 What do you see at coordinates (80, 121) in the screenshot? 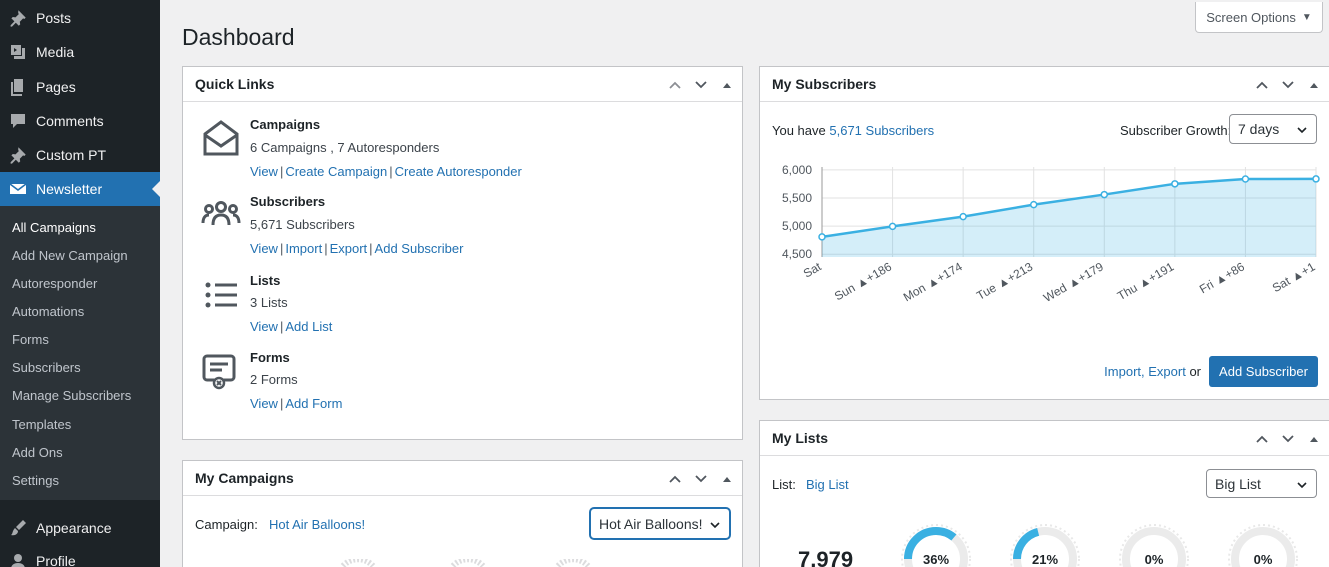
I see `menu-comments: Comments` at bounding box center [80, 121].